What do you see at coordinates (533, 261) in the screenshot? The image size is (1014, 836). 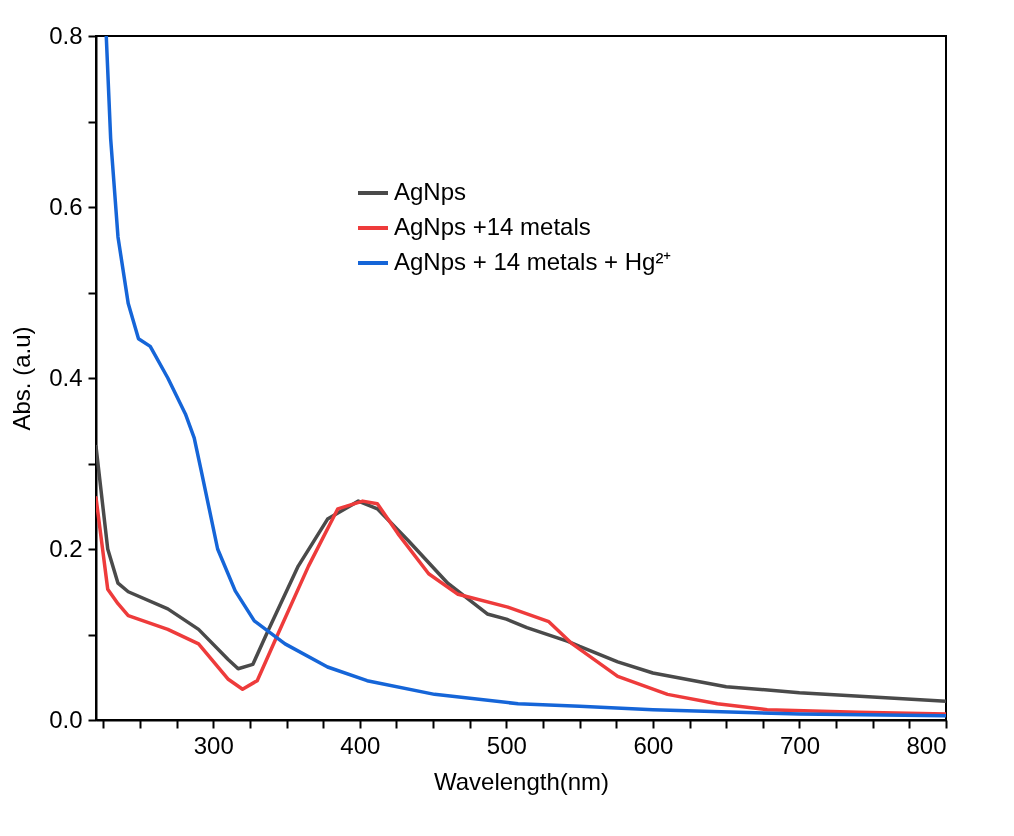 I see `legend-label: AgNps + 14 metals + Hg²⁺` at bounding box center [533, 261].